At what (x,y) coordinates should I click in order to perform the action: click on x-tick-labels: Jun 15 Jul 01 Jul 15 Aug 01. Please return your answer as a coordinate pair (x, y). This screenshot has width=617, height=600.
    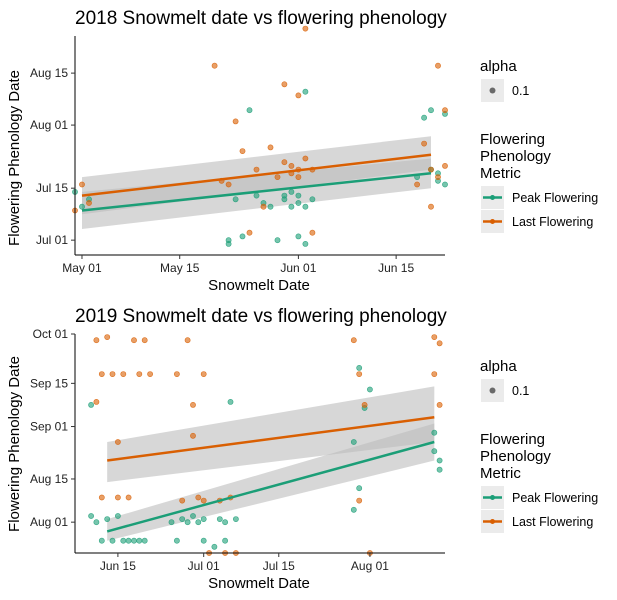
    Looking at the image, I should click on (244, 566).